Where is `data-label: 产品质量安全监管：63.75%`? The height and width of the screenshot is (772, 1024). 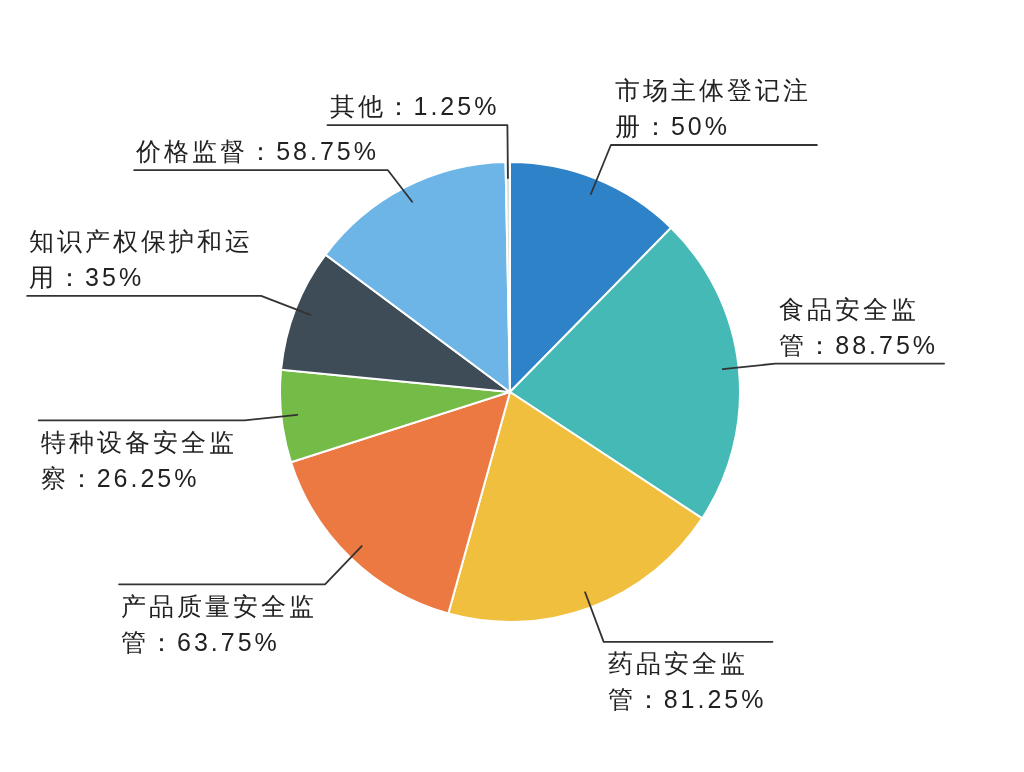 data-label: 产品质量安全监管：63.75% is located at coordinates (219, 623).